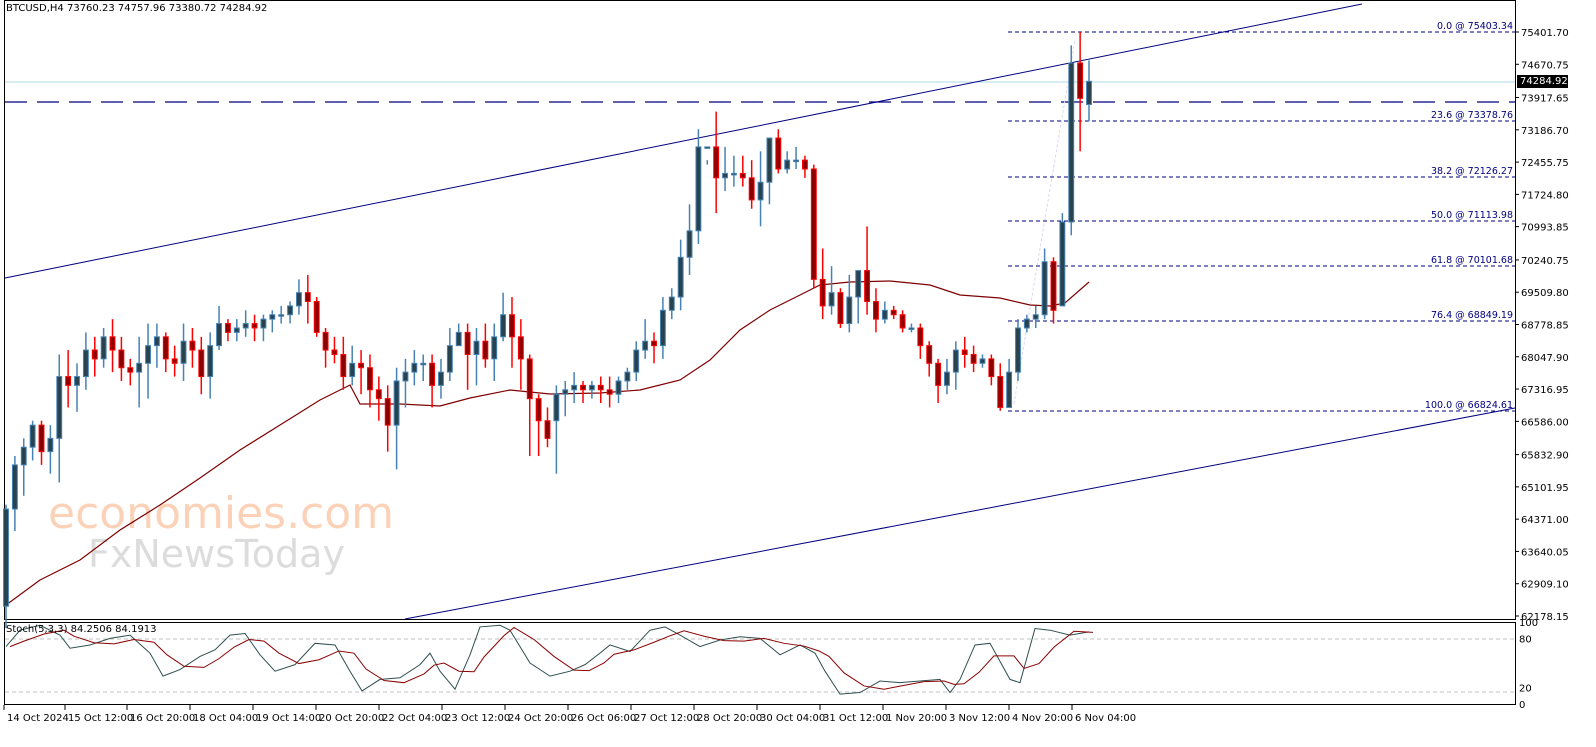  Describe the element at coordinates (81, 629) in the screenshot. I see `stoch-label: Stoch(5,3,3) 84.2506 84.1913` at that location.